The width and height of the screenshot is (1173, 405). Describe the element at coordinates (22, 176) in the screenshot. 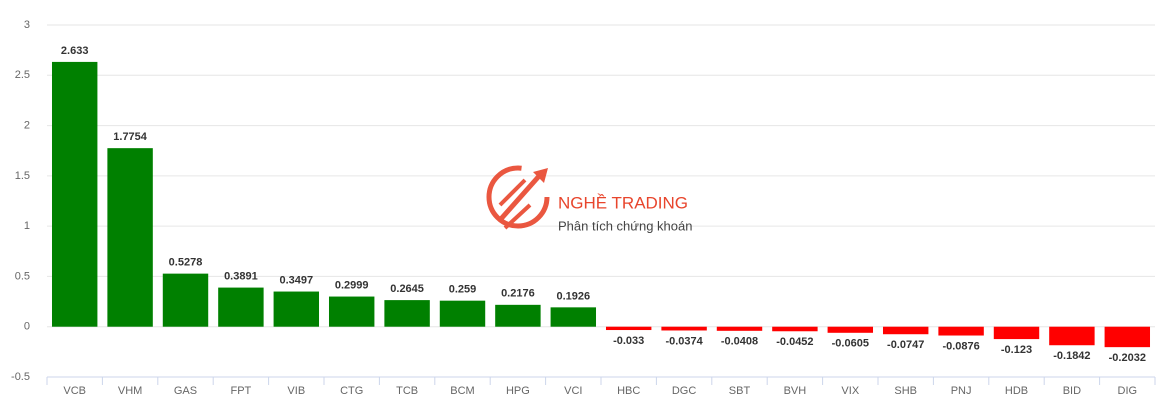

I see `y-tick-label: 1.5` at that location.